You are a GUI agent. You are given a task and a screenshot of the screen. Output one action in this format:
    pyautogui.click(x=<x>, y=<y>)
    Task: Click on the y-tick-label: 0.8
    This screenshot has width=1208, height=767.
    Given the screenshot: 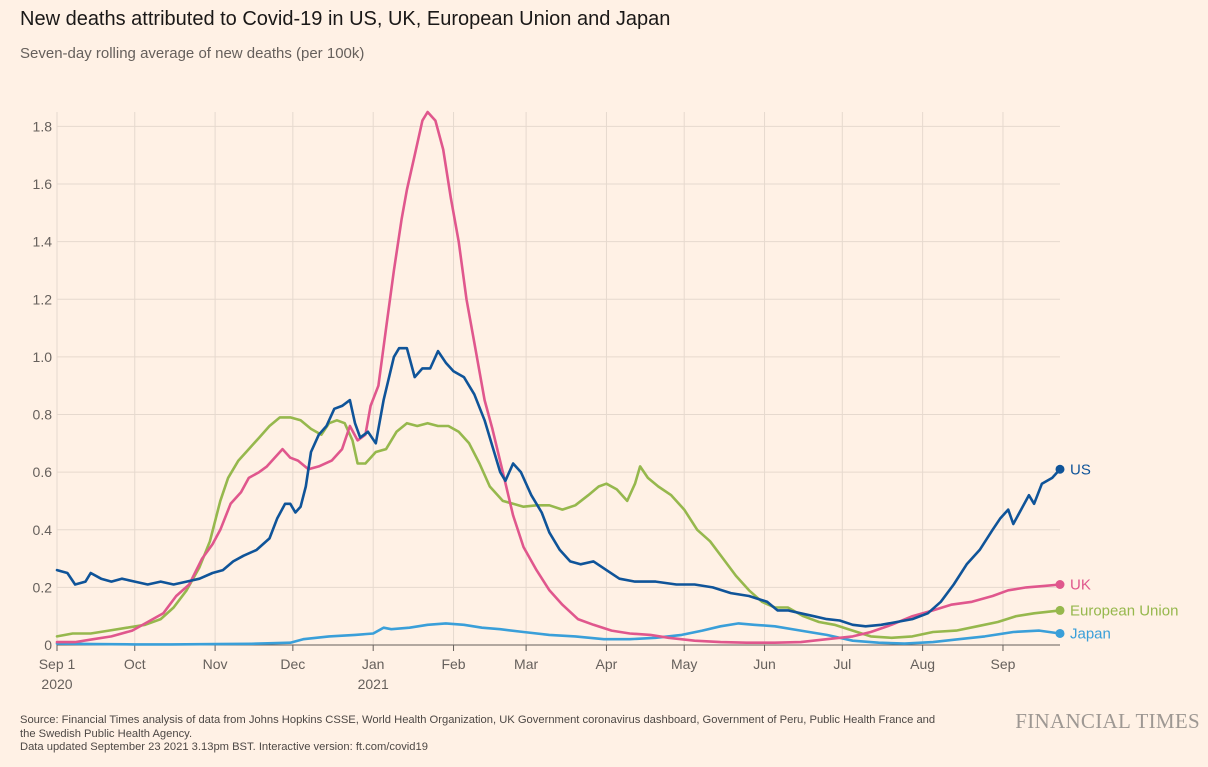 What is the action you would take?
    pyautogui.click(x=43, y=415)
    